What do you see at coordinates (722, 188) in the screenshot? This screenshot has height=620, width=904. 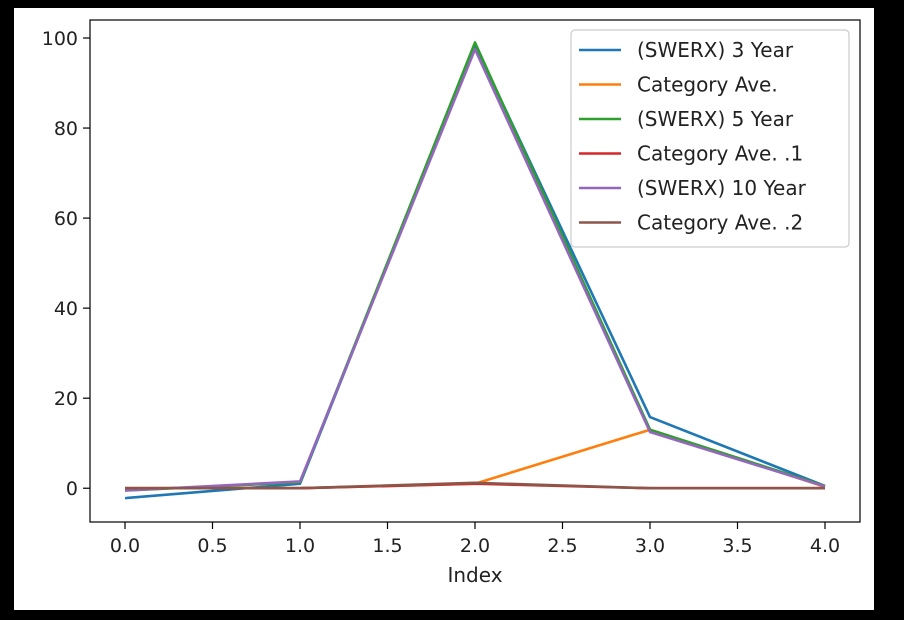 I see `legend-label: (SWERX) 10 Year` at bounding box center [722, 188].